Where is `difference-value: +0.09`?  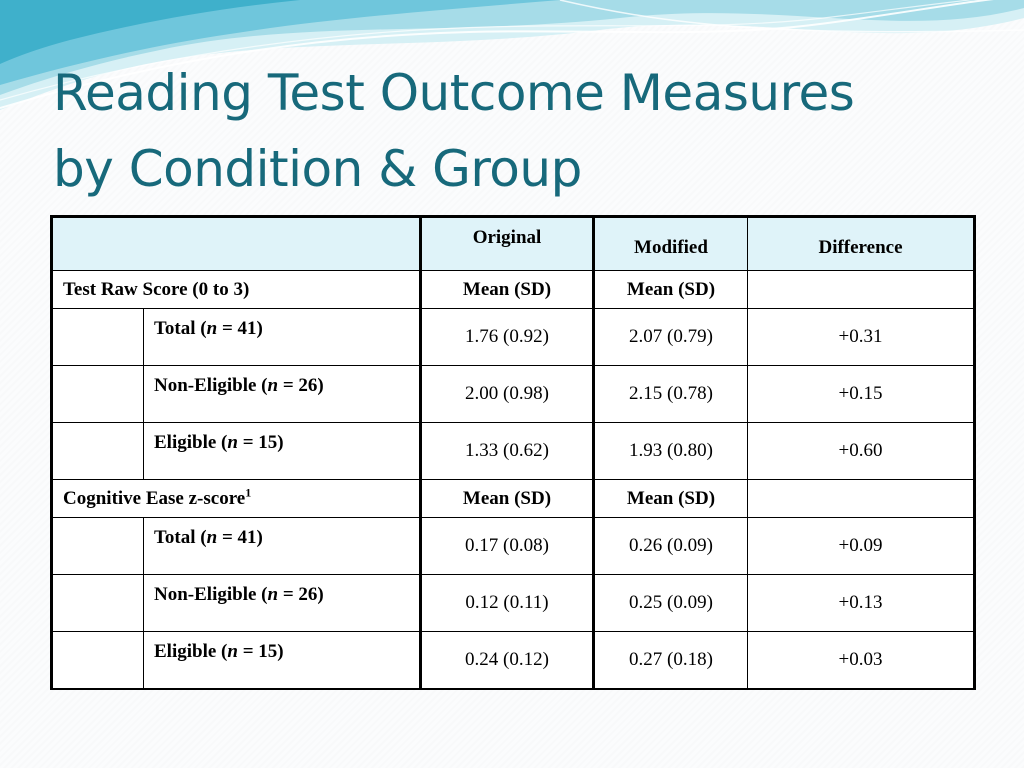 difference-value: +0.09 is located at coordinates (861, 546).